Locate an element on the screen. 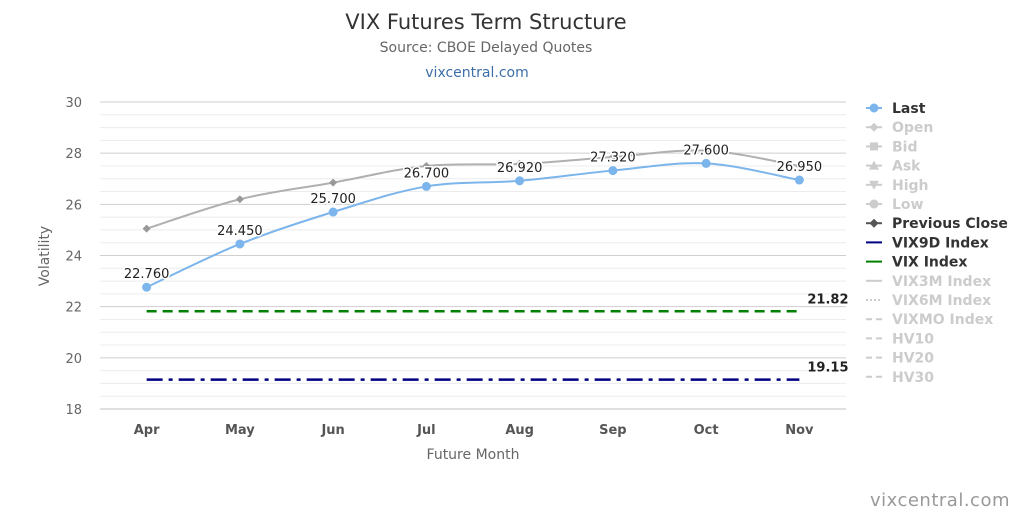 This screenshot has width=1024, height=516. chart-subtitle: Source: CBOE Delayed Quotes is located at coordinates (486, 48).